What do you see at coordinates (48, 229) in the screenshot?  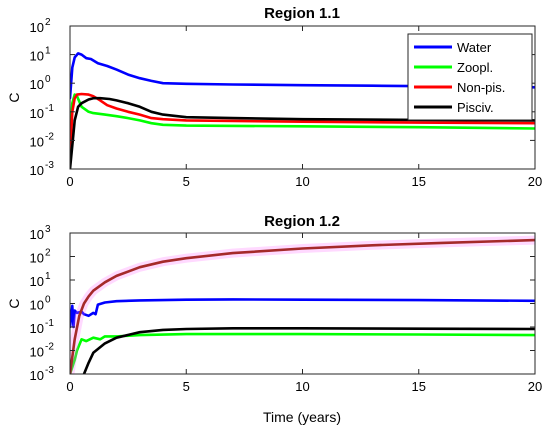 I see `y-tick-exponent: 3` at bounding box center [48, 229].